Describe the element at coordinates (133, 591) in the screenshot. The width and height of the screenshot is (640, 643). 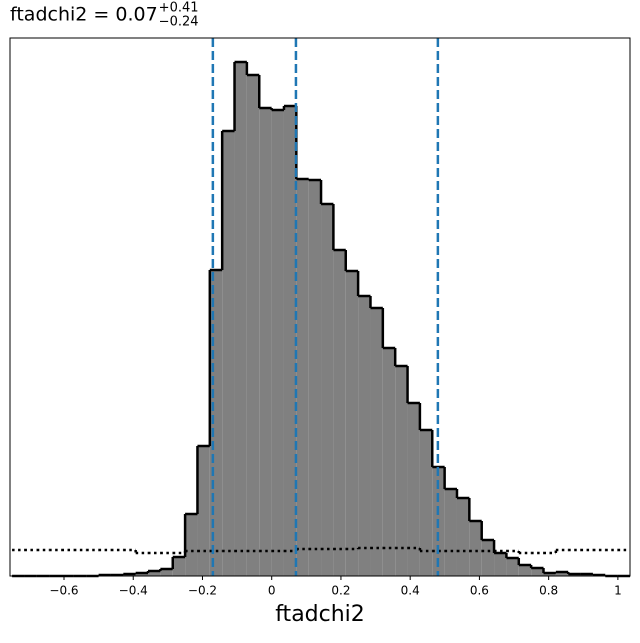
I see `x-tick-label: −0.4` at that location.